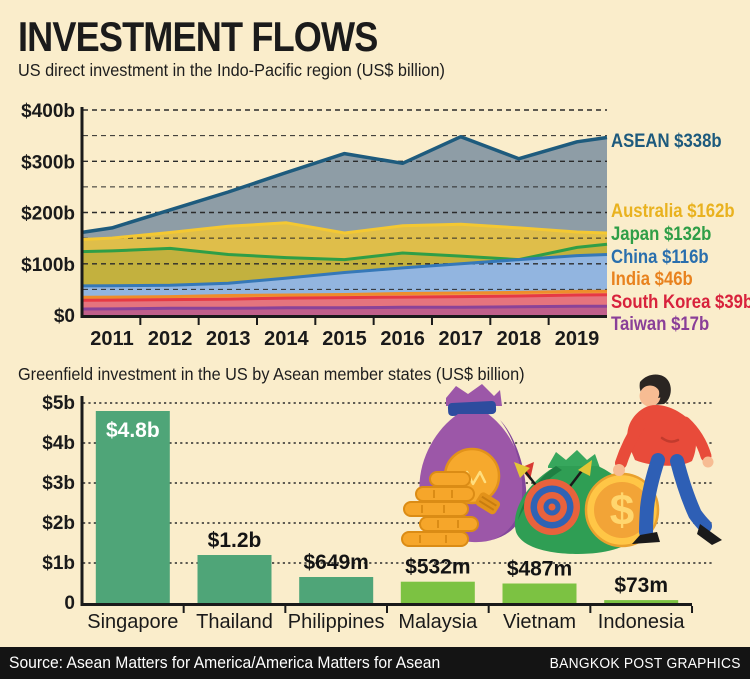 The height and width of the screenshot is (679, 750). I want to click on legend-asean: ASEAN $338b, so click(666, 141).